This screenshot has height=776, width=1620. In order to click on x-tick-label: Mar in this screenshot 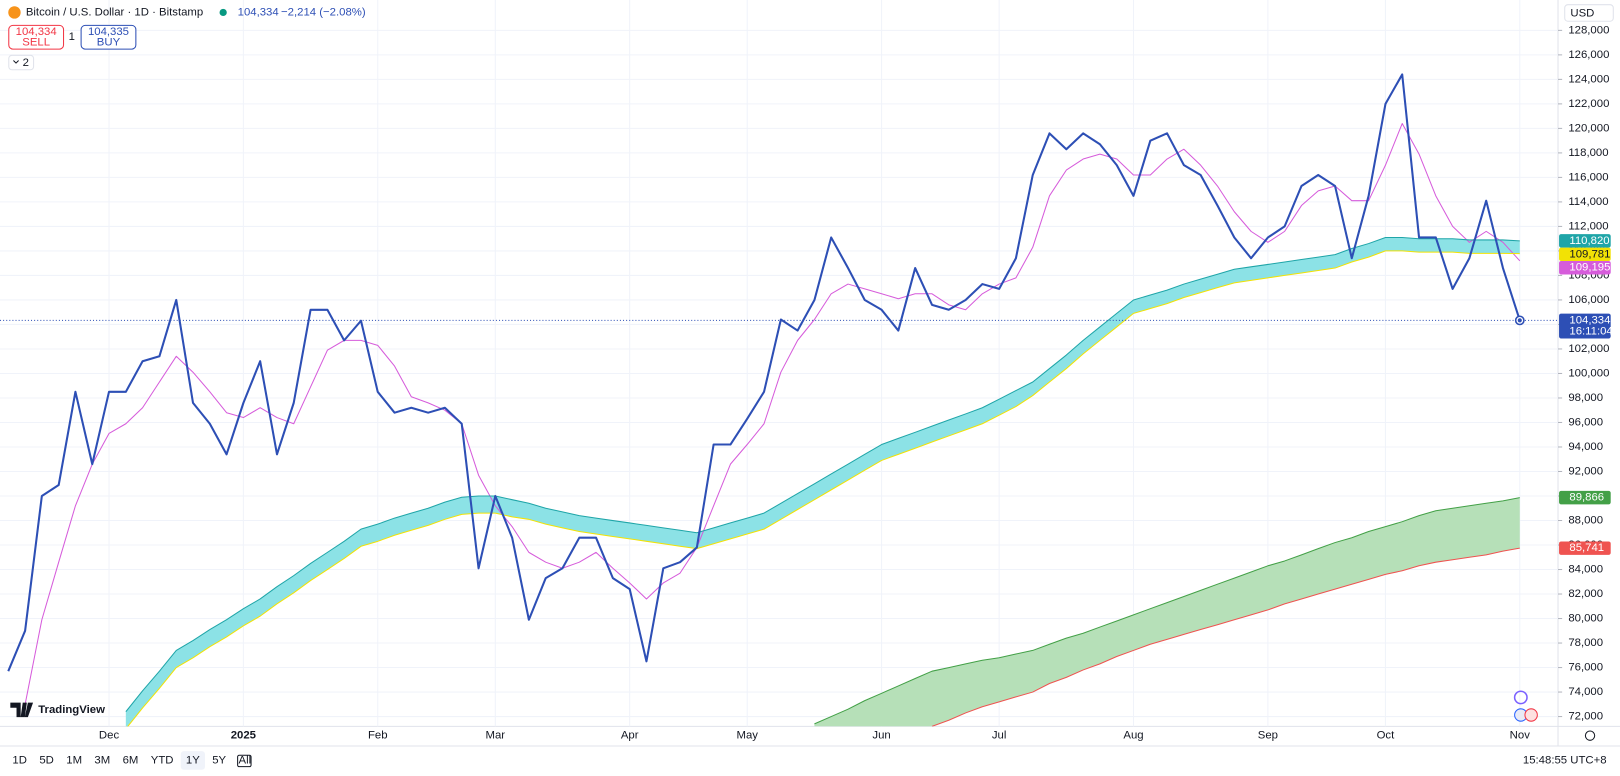, I will do `click(496, 736)`.